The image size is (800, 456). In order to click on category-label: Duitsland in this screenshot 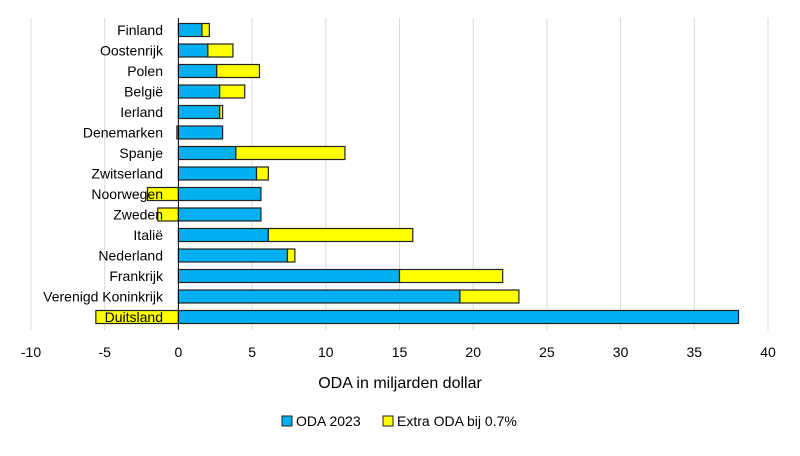, I will do `click(134, 317)`.